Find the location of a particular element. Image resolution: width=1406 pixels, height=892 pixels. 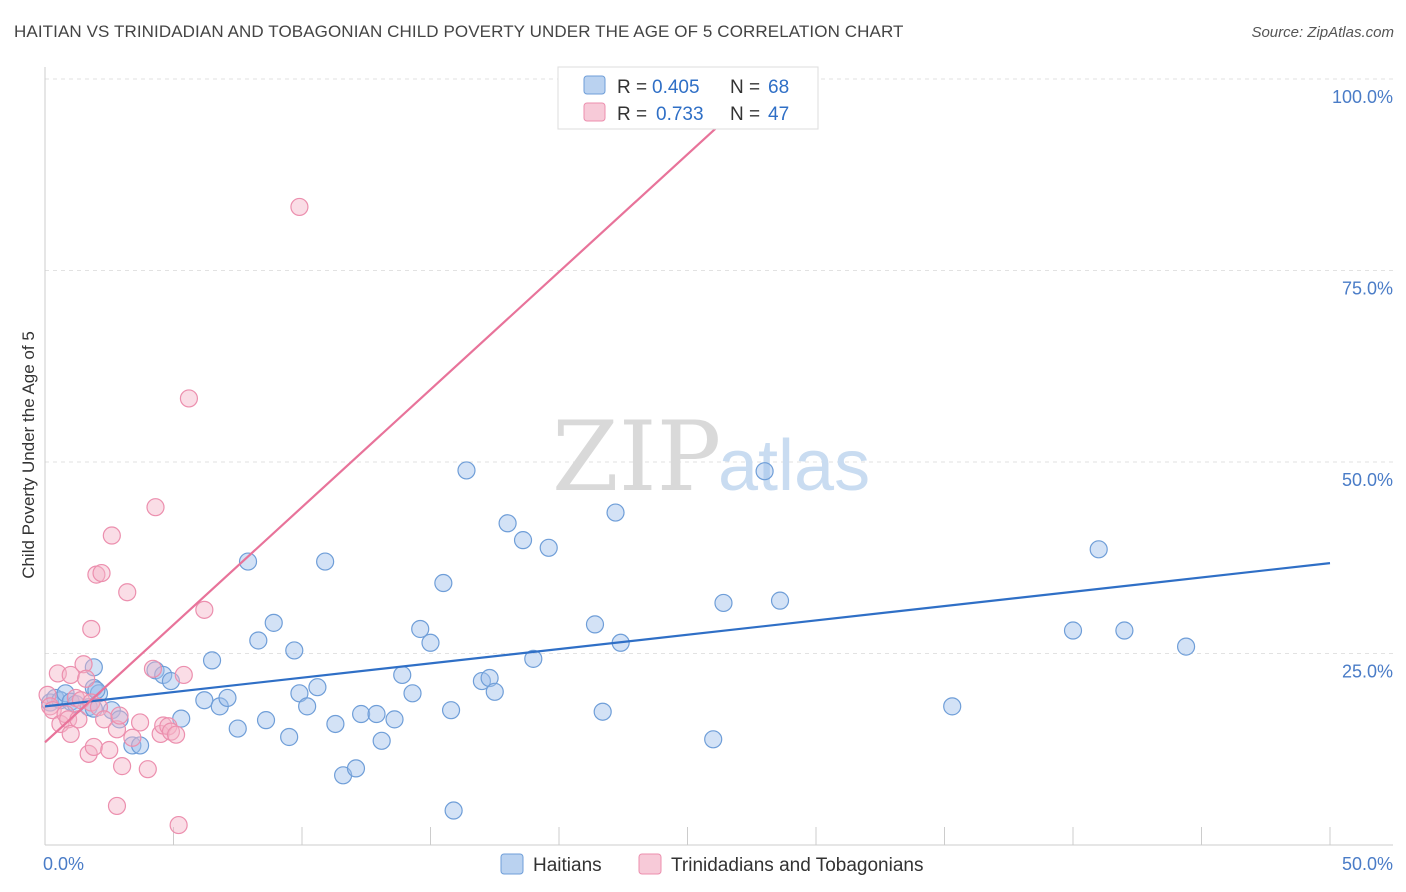

legend-r-value: 0.733 is located at coordinates (680, 114).